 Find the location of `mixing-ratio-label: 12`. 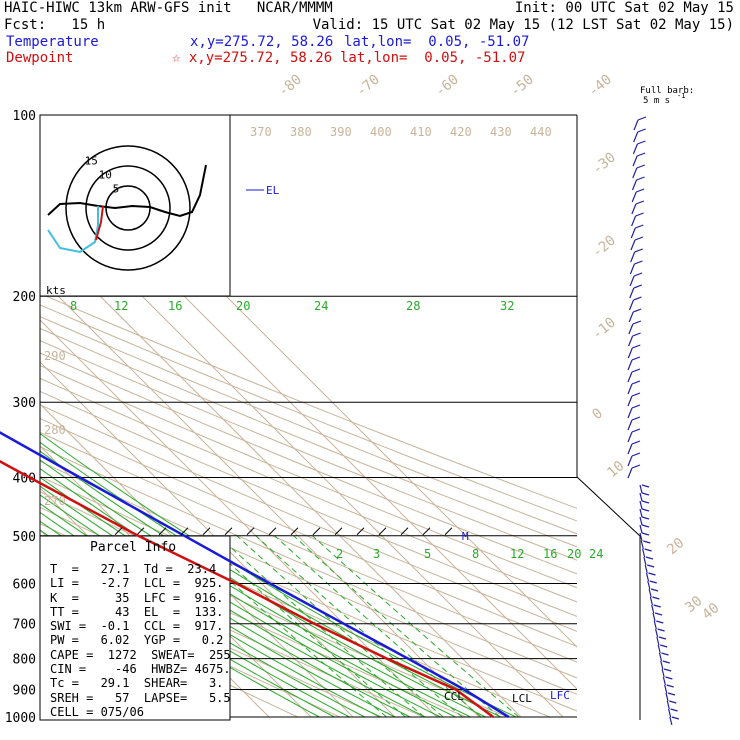

mixing-ratio-label: 12 is located at coordinates (121, 306).